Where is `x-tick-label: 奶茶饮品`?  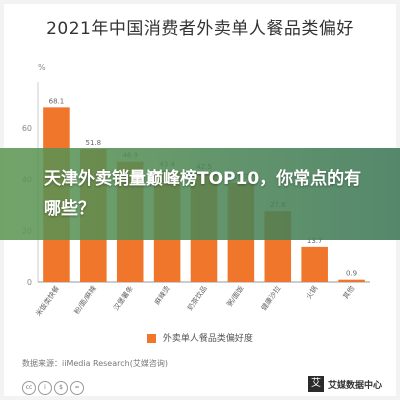 x-tick-label: 奶茶饮品 is located at coordinates (196, 298).